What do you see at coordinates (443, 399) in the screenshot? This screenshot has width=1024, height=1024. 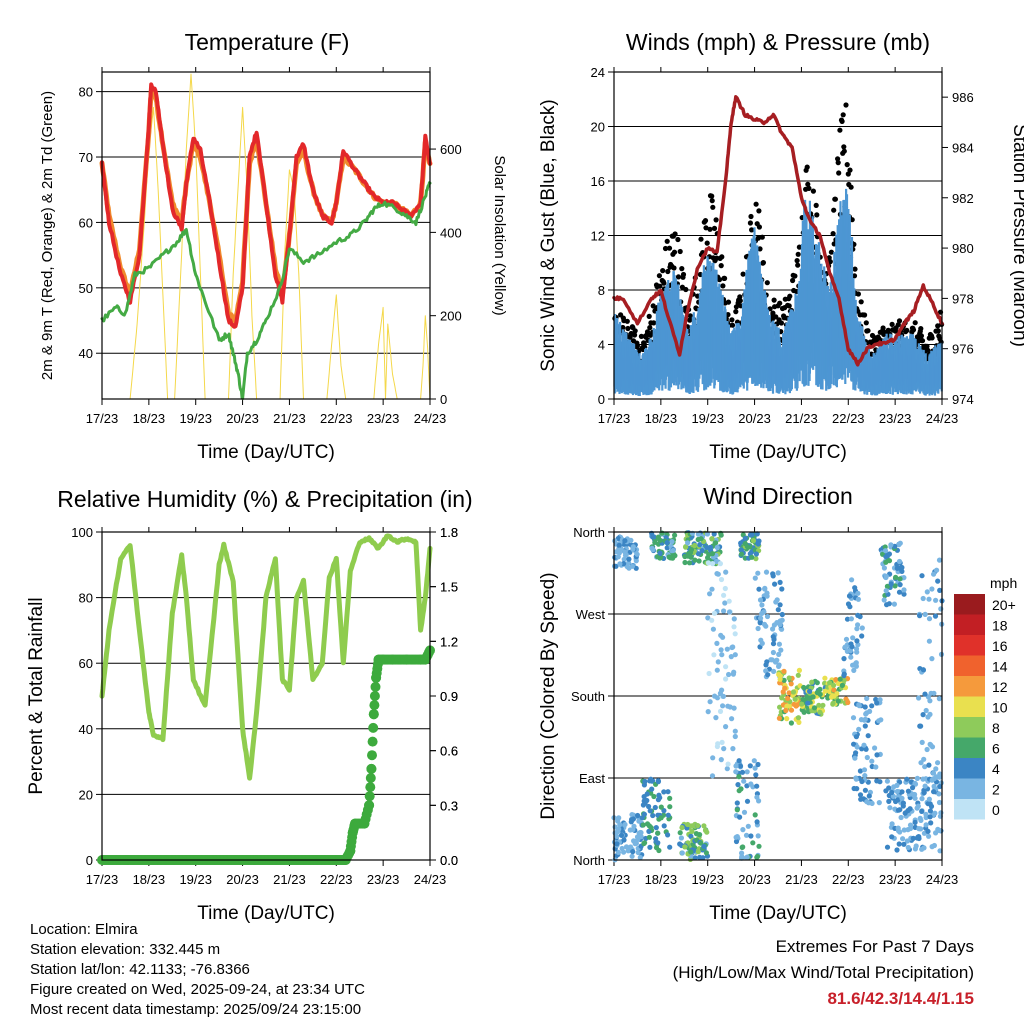 I see `y2-tick-label: 0` at bounding box center [443, 399].